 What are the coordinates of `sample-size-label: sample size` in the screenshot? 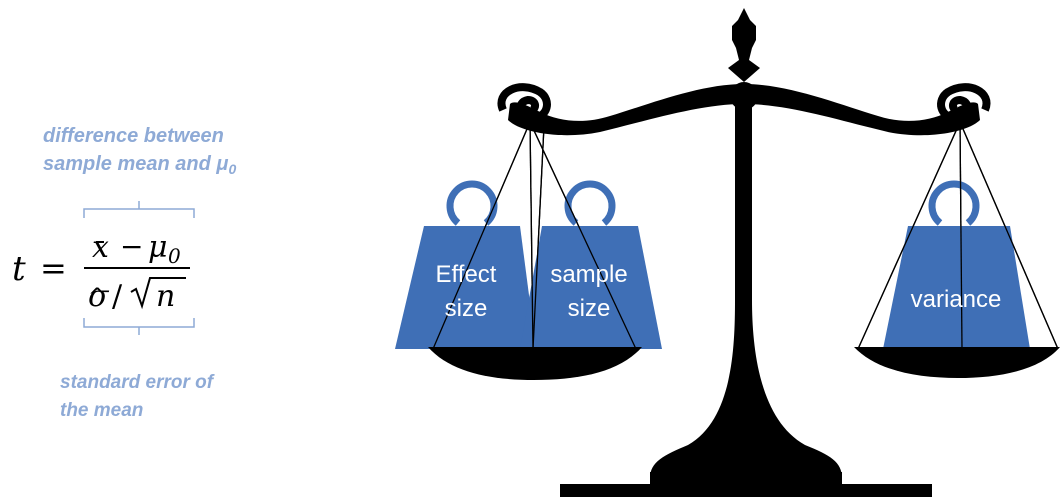 It's located at (589, 292).